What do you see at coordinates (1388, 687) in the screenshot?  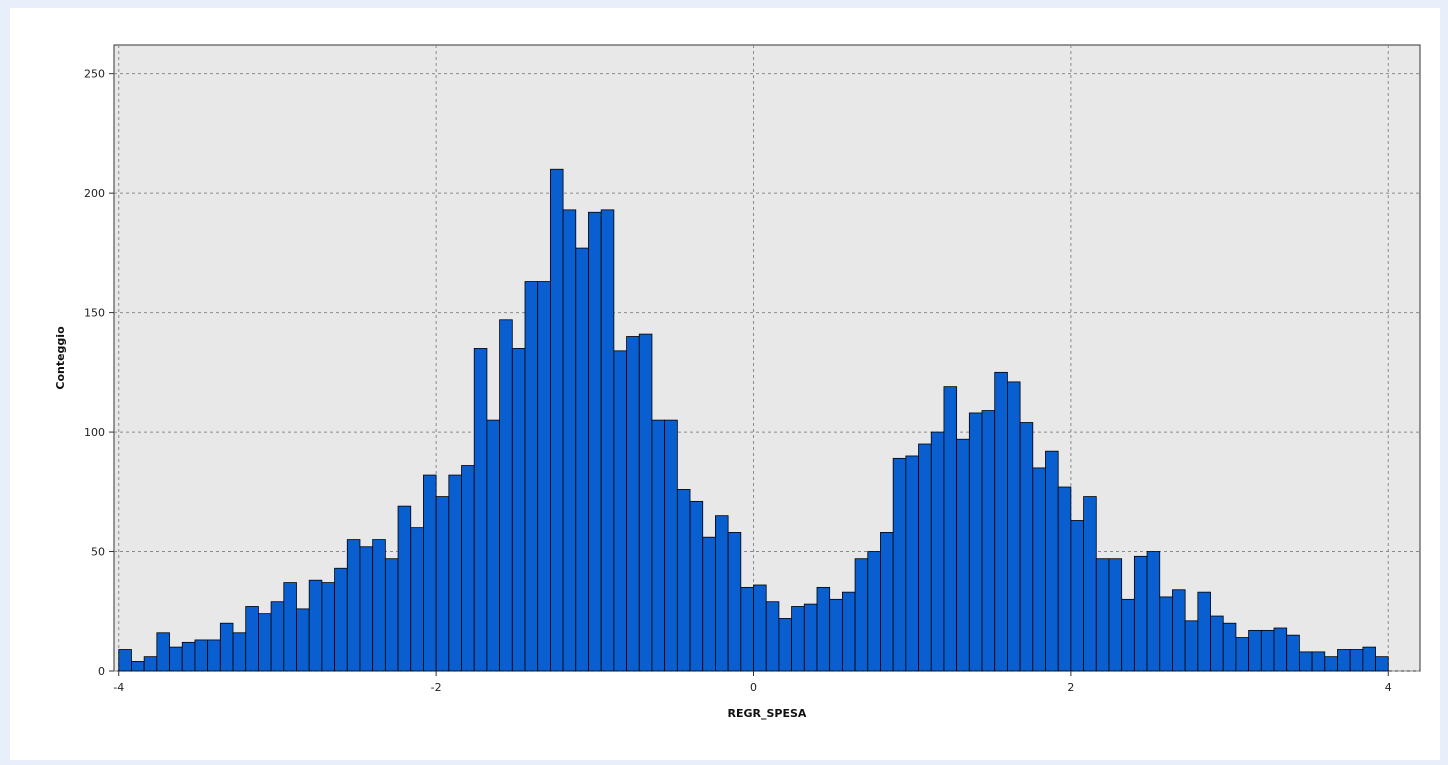 I see `x-tick-label: 4` at bounding box center [1388, 687].